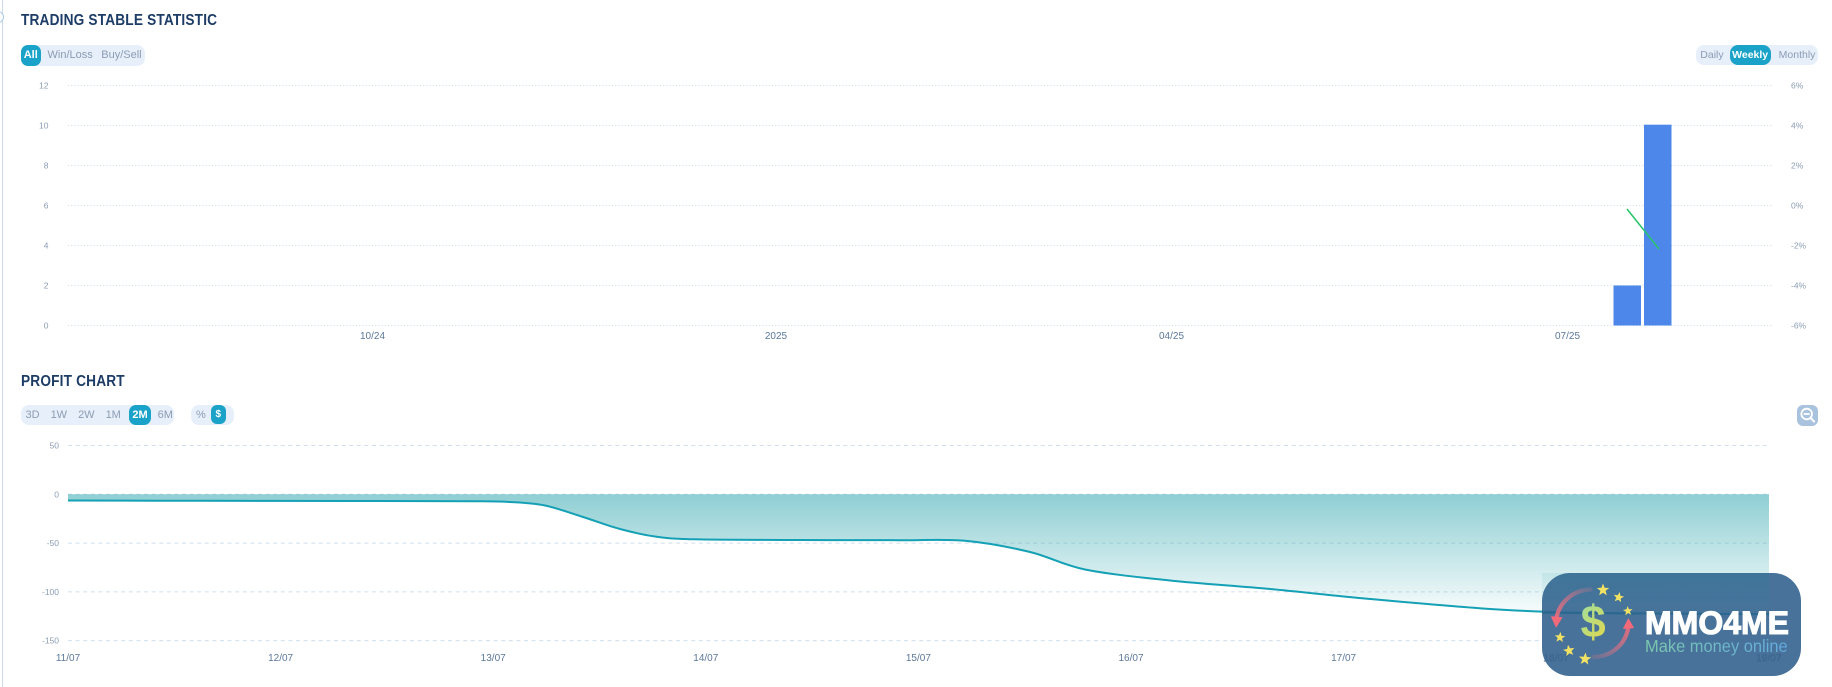  What do you see at coordinates (53, 543) in the screenshot?
I see `svg-text: -50` at bounding box center [53, 543].